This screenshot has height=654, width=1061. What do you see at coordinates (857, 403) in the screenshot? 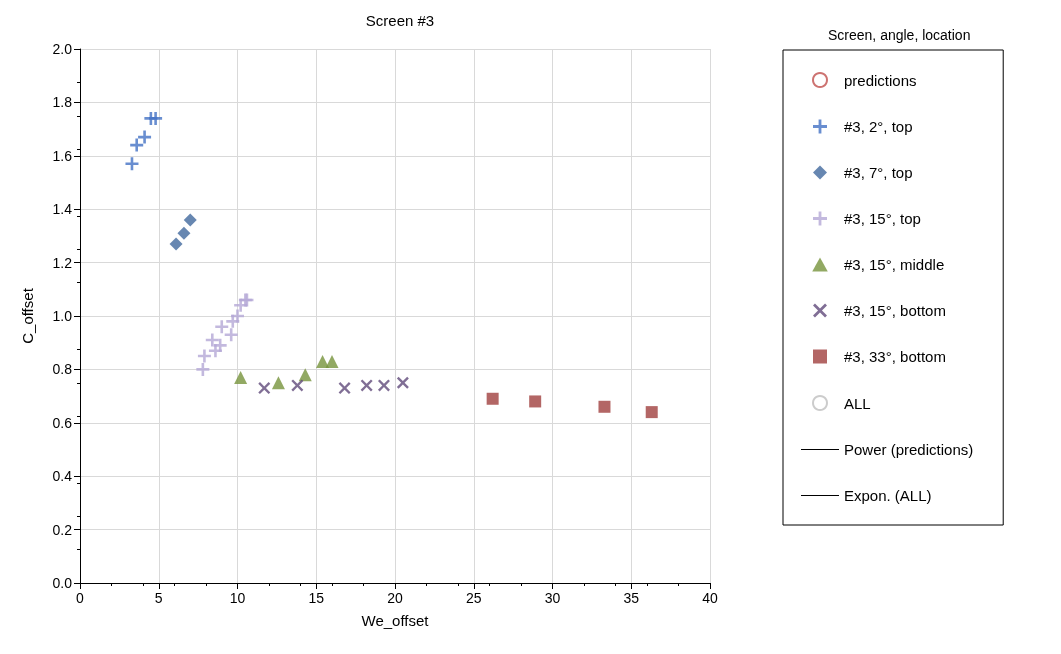
I see `legend-label: ALL` at bounding box center [857, 403].